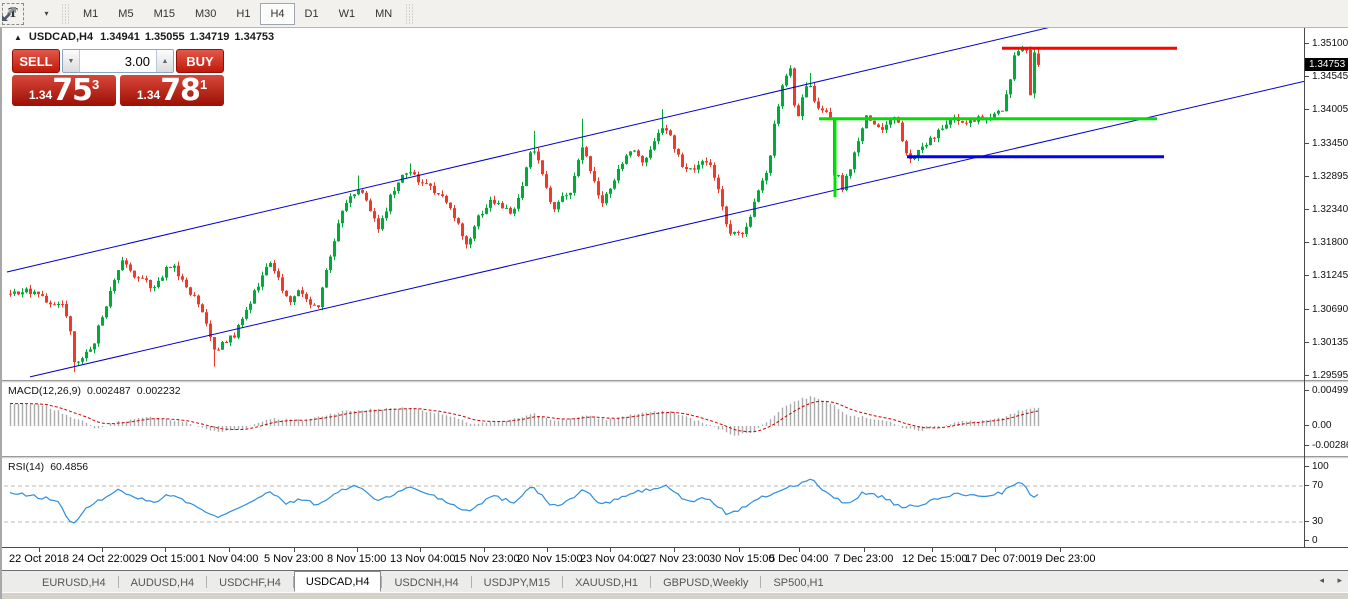 This screenshot has height=599, width=1348. Describe the element at coordinates (1063, 559) in the screenshot. I see `time-axis-label: 19 Dec 23:00` at that location.